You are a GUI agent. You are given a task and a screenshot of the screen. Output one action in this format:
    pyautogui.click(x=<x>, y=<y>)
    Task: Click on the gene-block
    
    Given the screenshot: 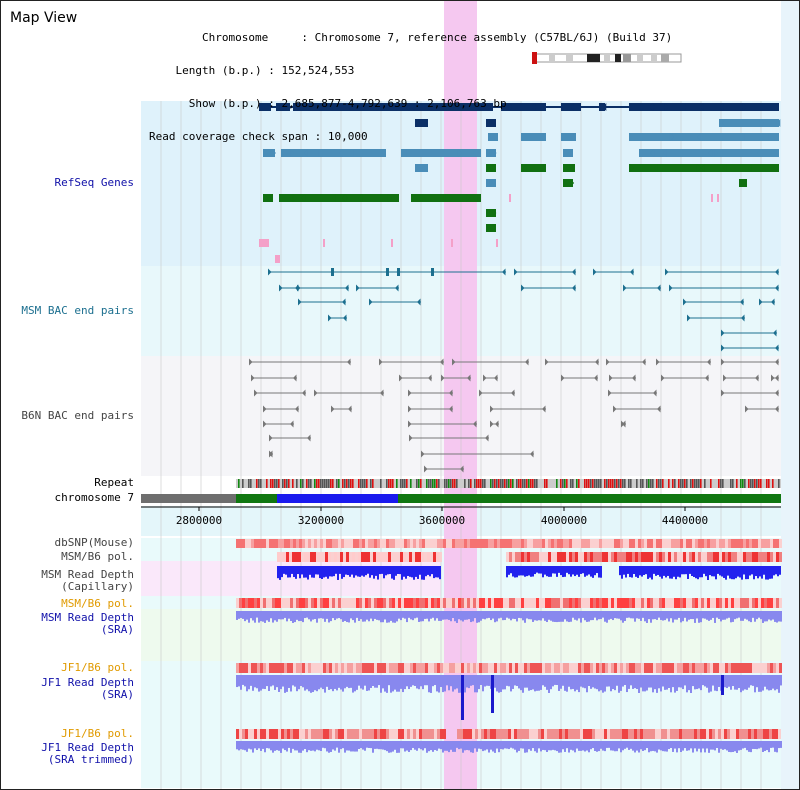 What is the action you would take?
    pyautogui.click(x=333, y=153)
    